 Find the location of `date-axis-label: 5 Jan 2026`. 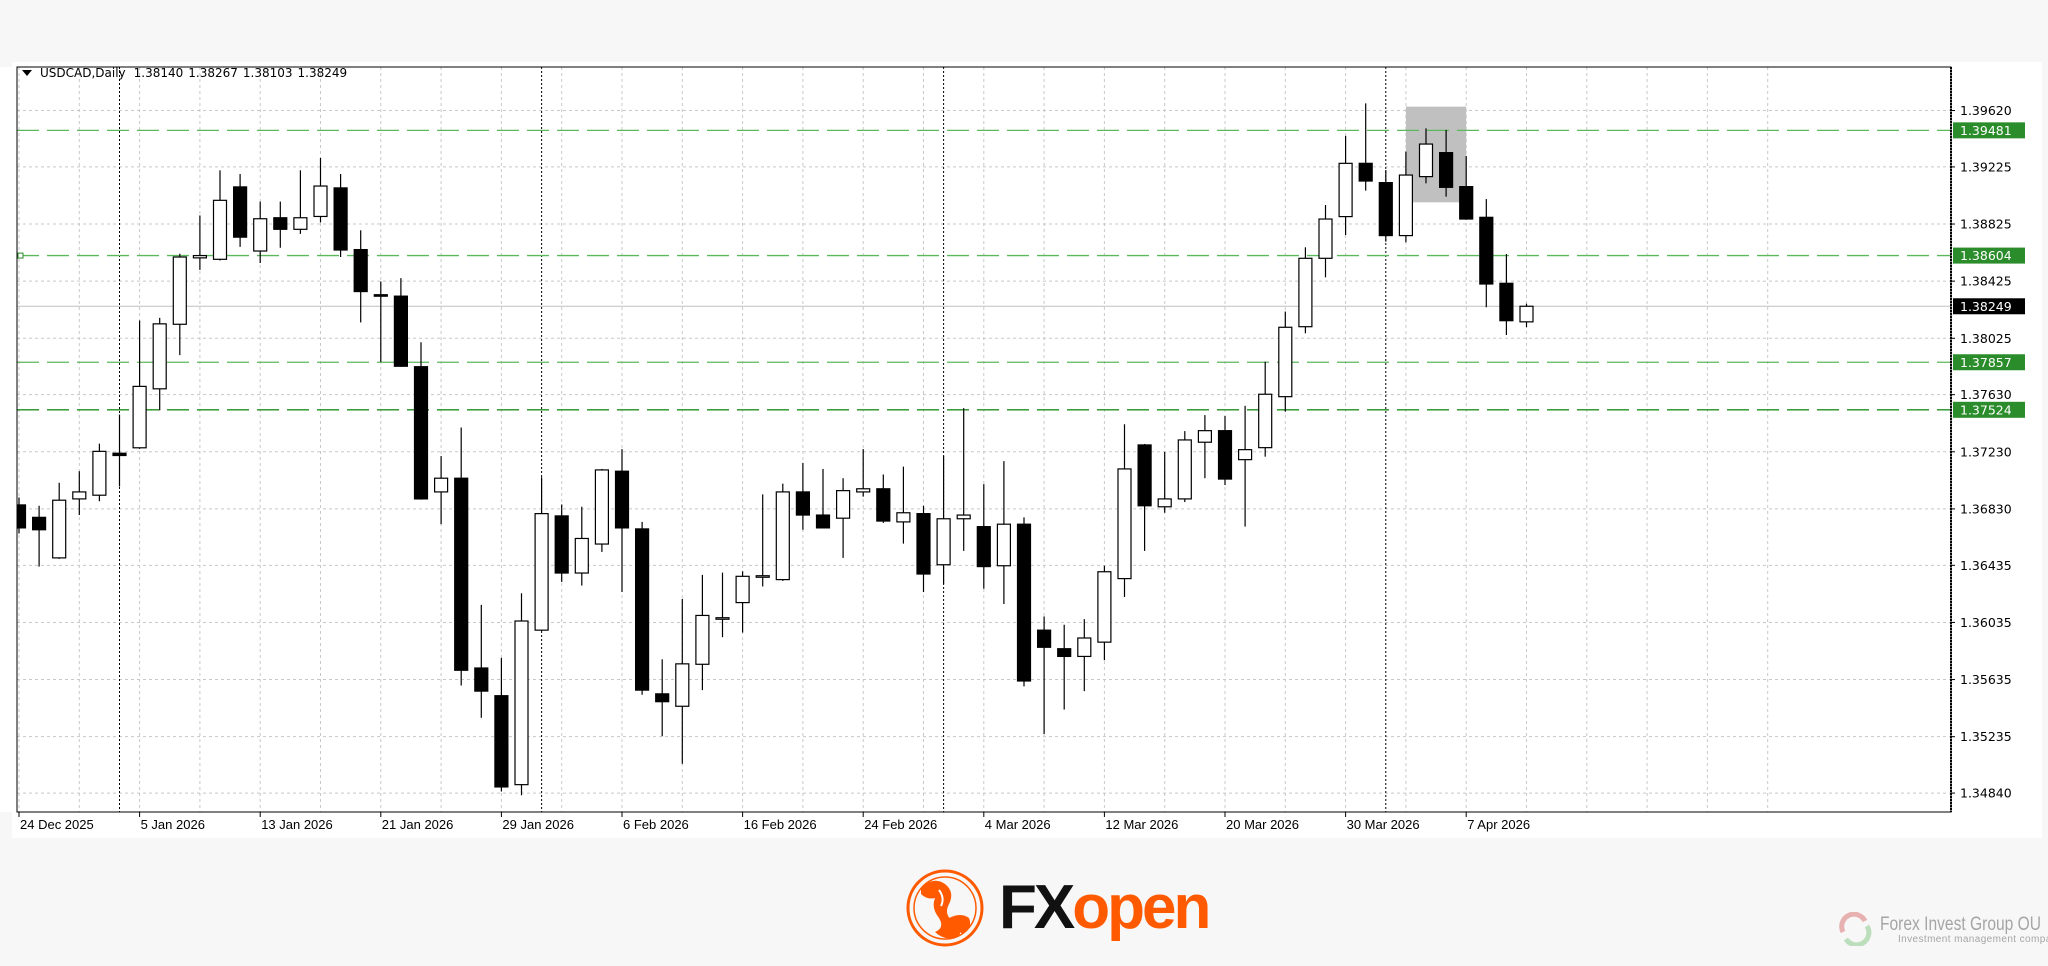

date-axis-label: 5 Jan 2026 is located at coordinates (173, 824).